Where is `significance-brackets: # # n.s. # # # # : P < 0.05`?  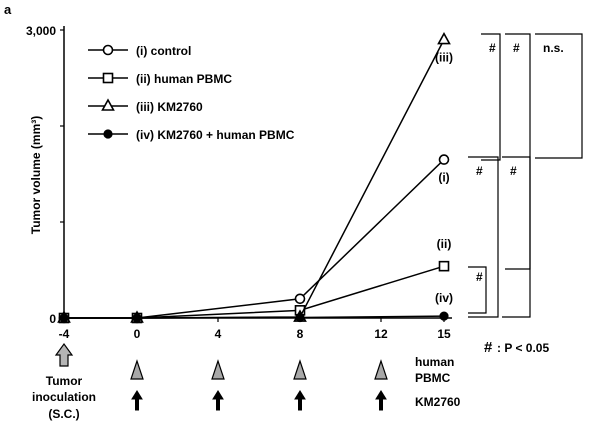 significance-brackets: # # n.s. # # # # : P < 0.05 is located at coordinates (525, 194).